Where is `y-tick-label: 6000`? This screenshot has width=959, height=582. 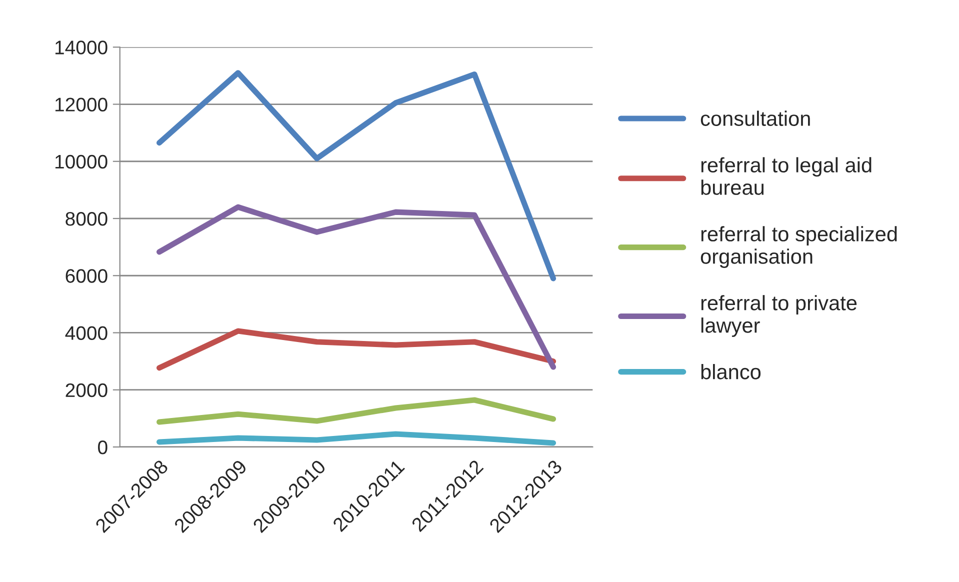
y-tick-label: 6000 is located at coordinates (87, 276).